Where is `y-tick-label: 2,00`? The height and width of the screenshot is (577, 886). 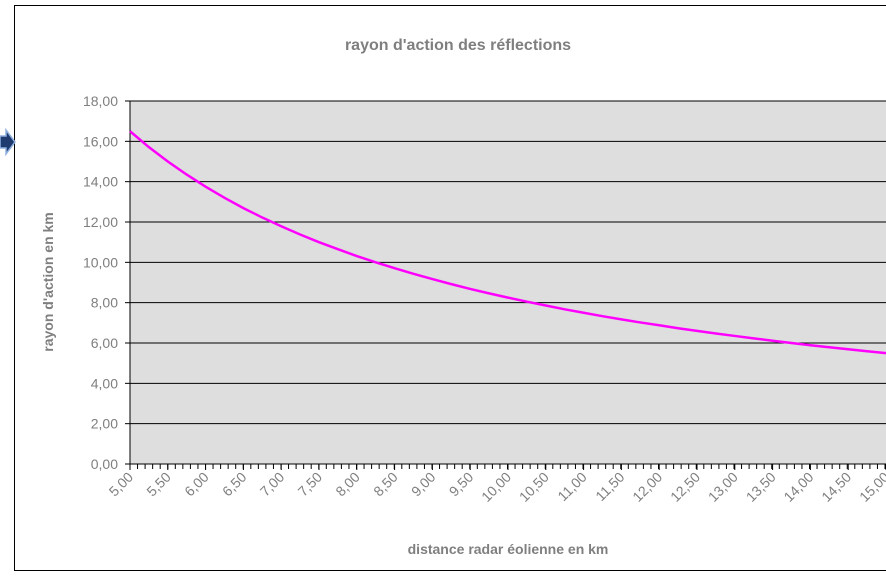 y-tick-label: 2,00 is located at coordinates (104, 424).